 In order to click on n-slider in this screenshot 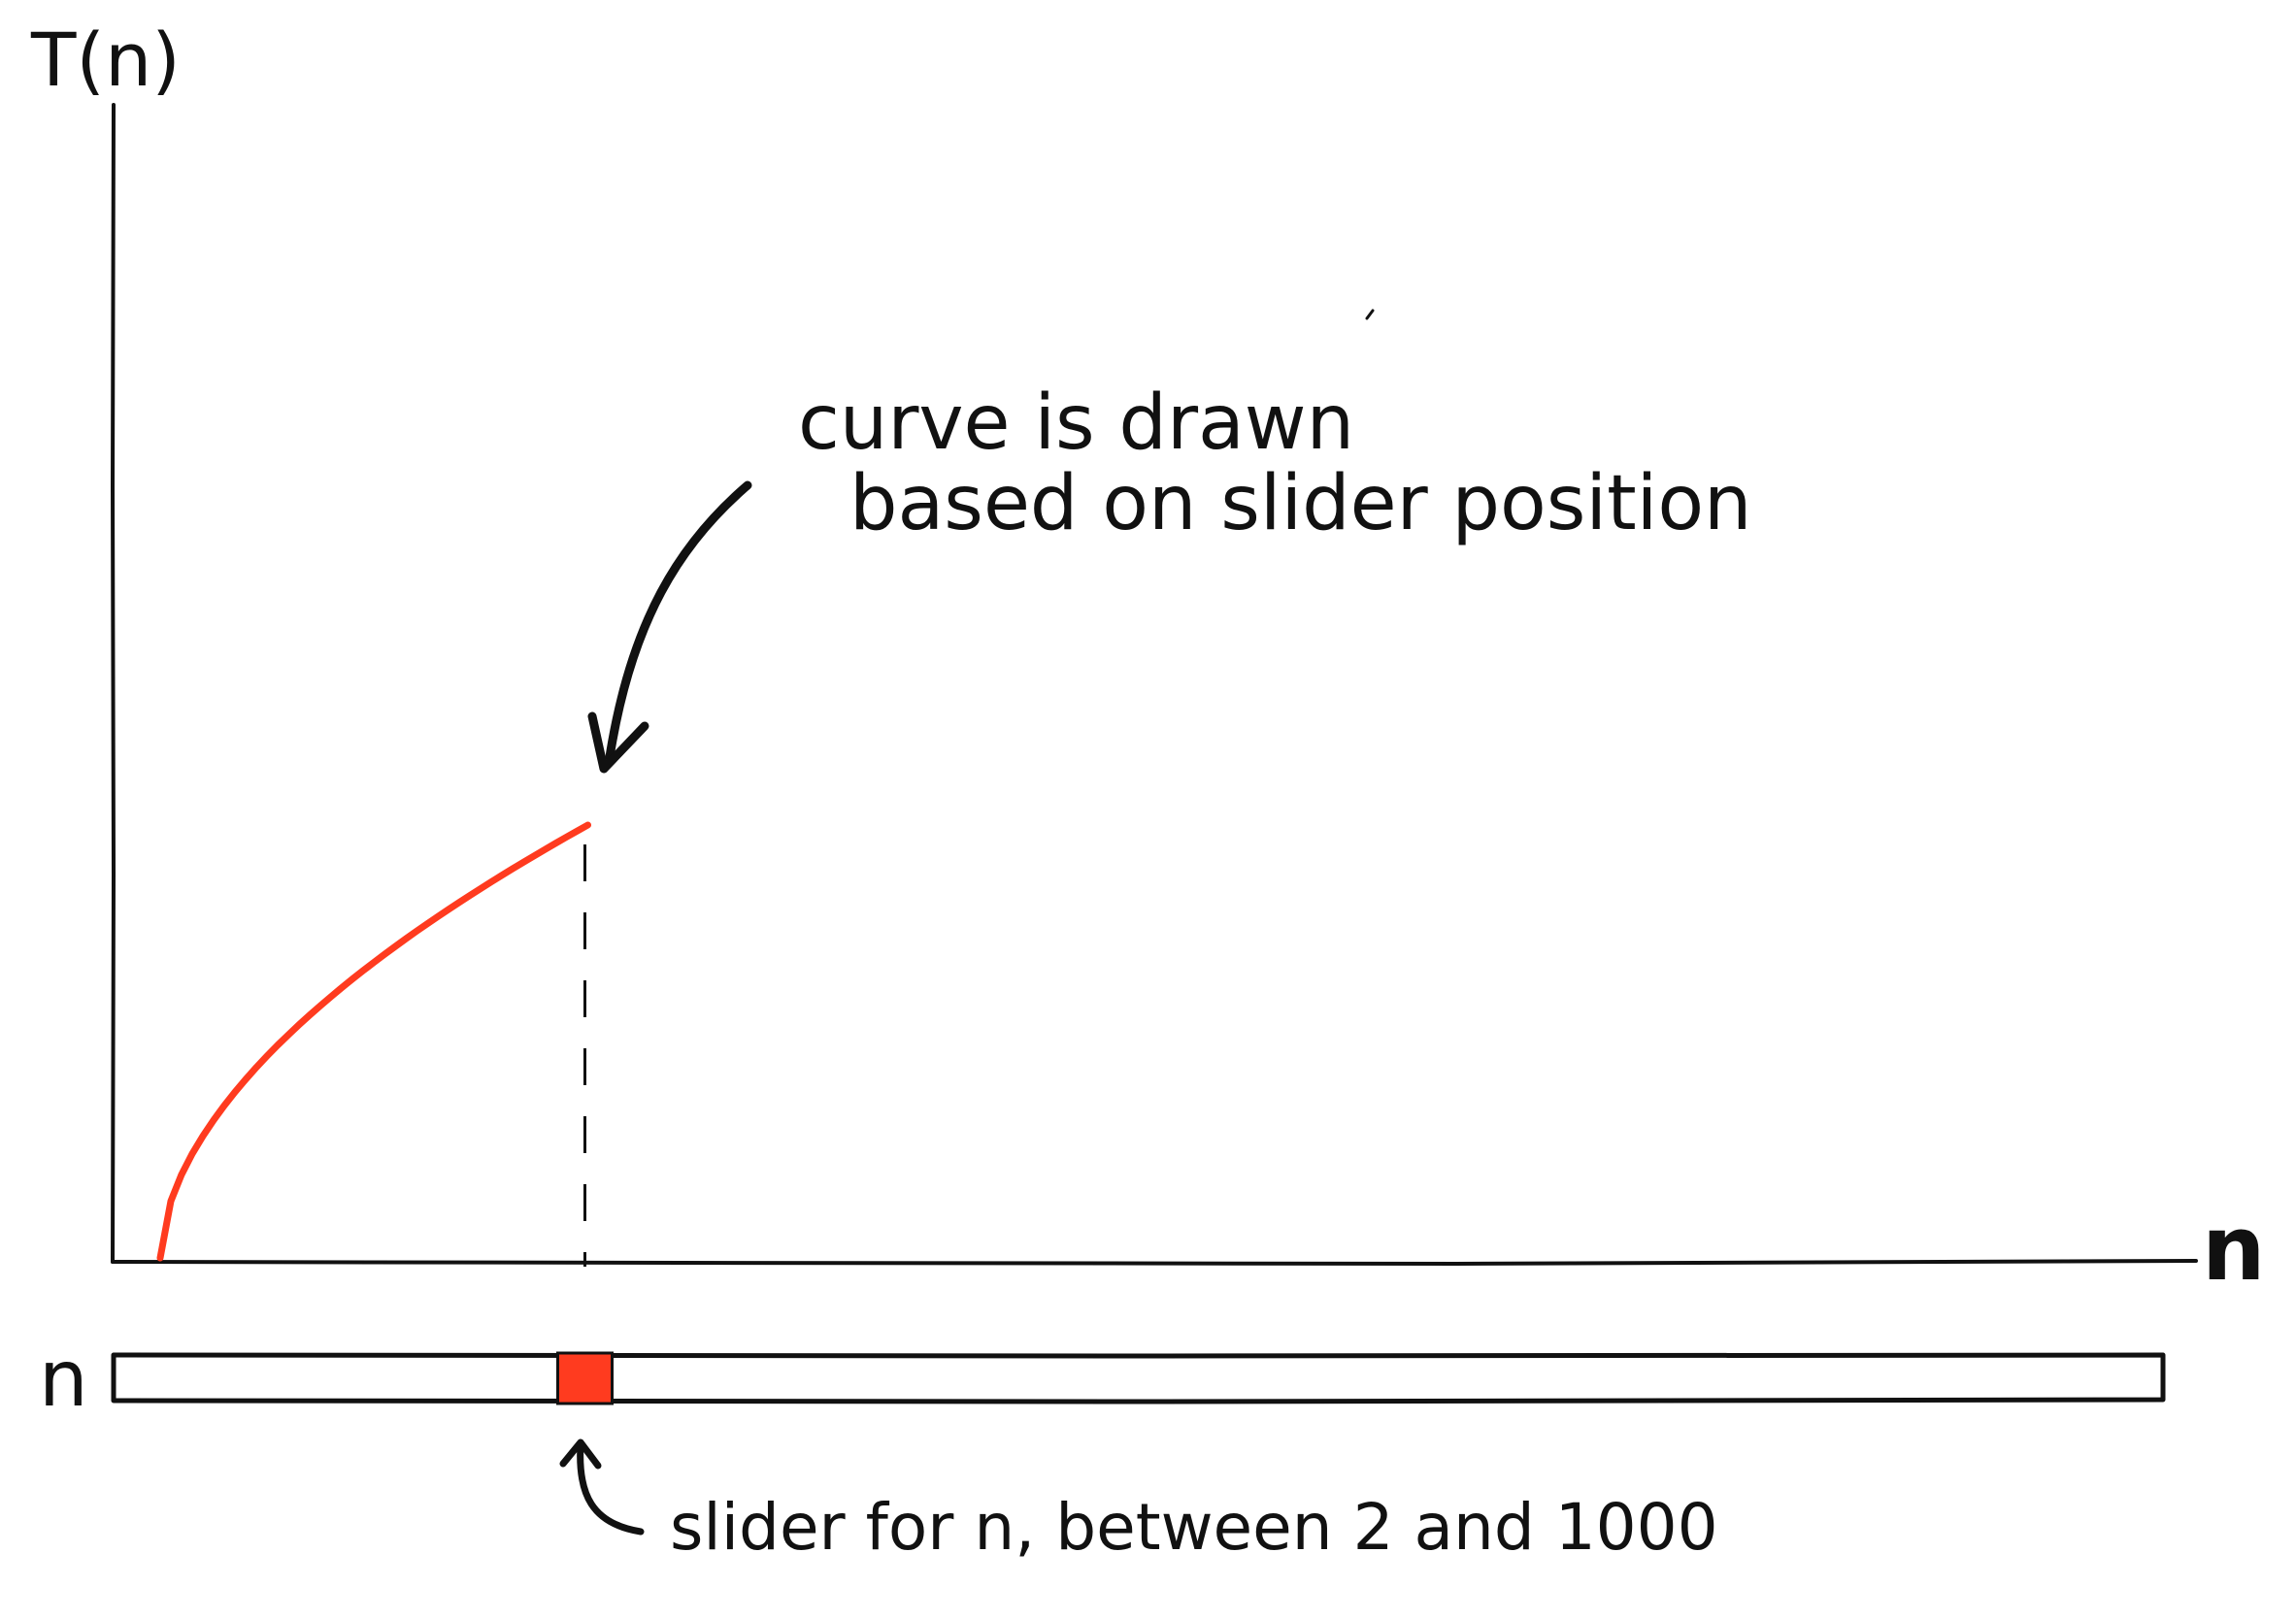, I will do `click(1138, 1378)`.